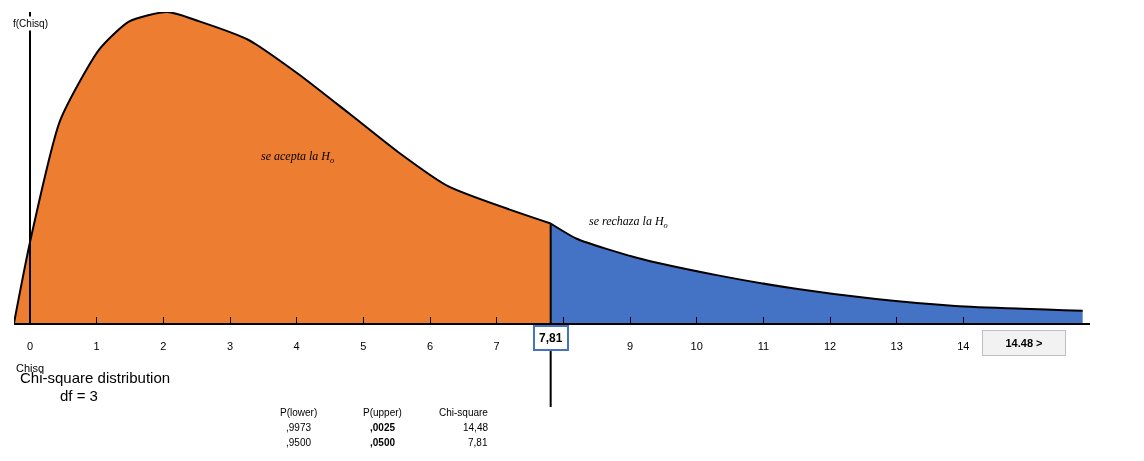 The width and height of the screenshot is (1144, 461). What do you see at coordinates (382, 412) in the screenshot?
I see `text: P(upper)` at bounding box center [382, 412].